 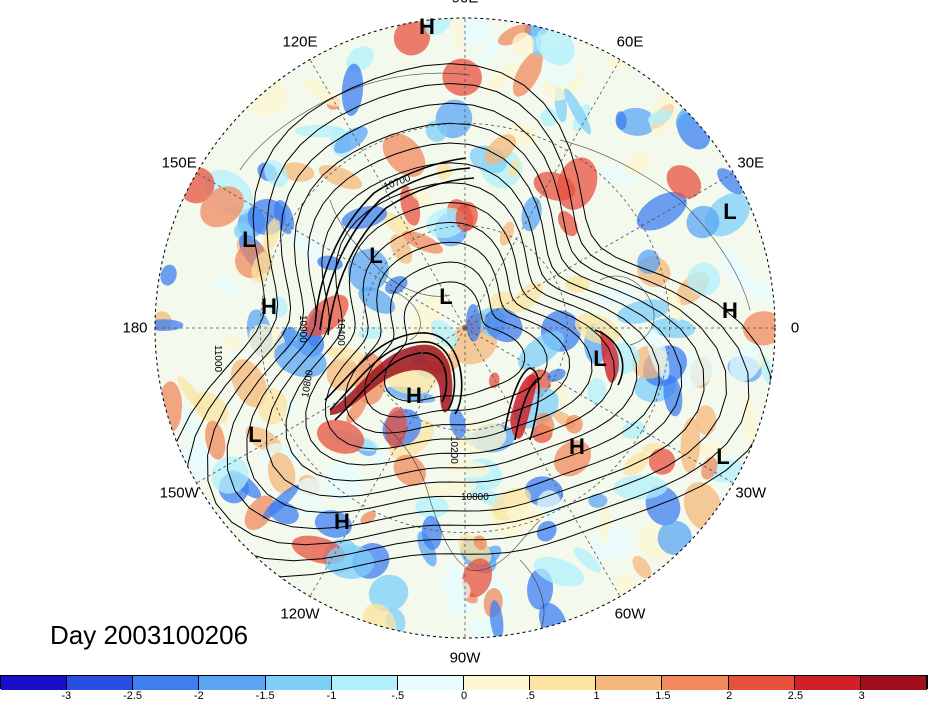 I want to click on longitude-label: 180, so click(x=135, y=328).